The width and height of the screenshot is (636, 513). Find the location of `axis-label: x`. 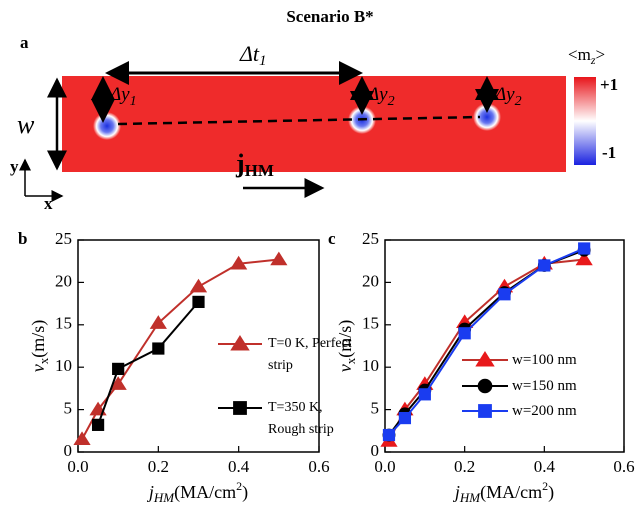

axis-label: x is located at coordinates (48, 203).